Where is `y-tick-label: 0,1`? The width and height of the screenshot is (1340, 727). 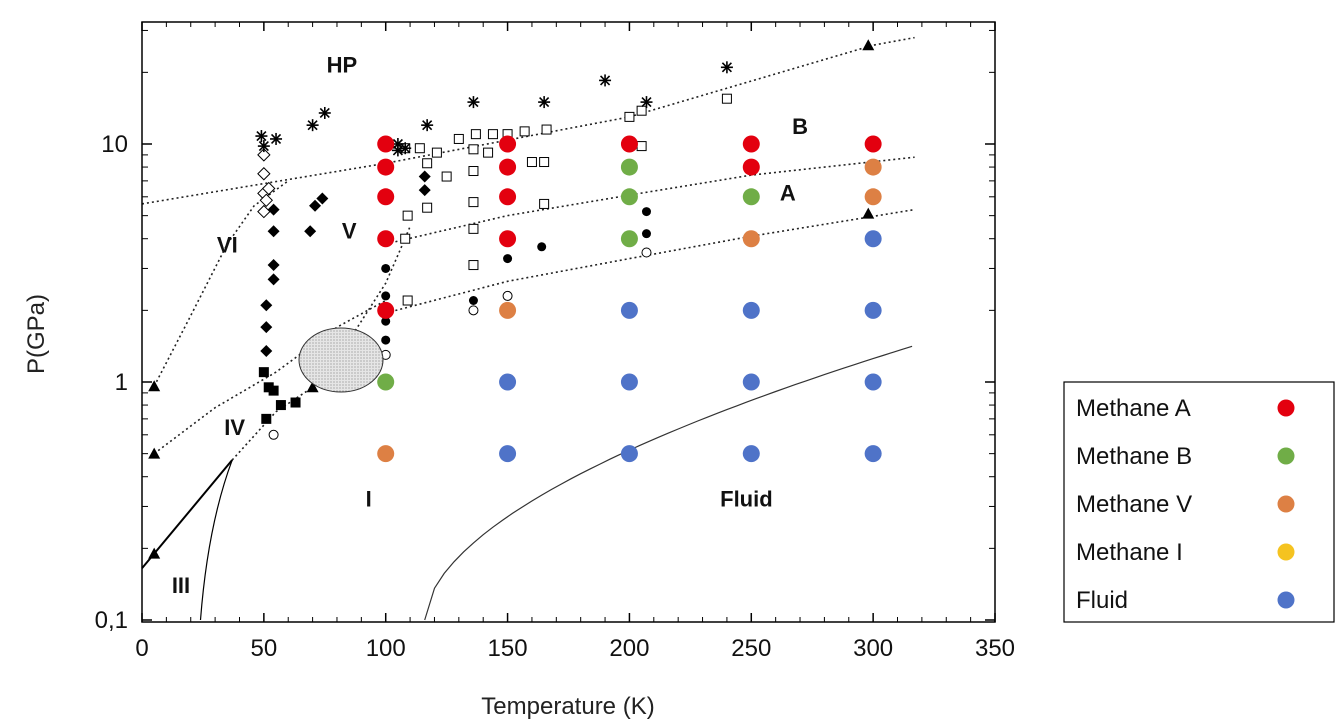
y-tick-label: 0,1 is located at coordinates (111, 620).